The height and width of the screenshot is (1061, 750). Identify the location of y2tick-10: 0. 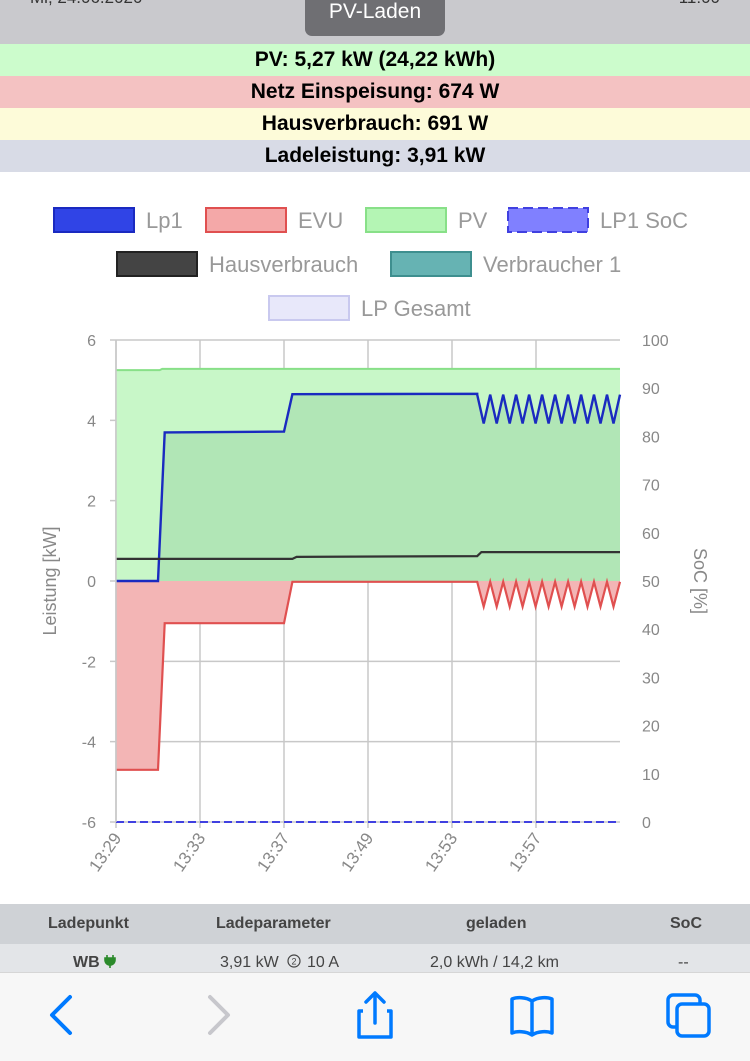
(646, 823).